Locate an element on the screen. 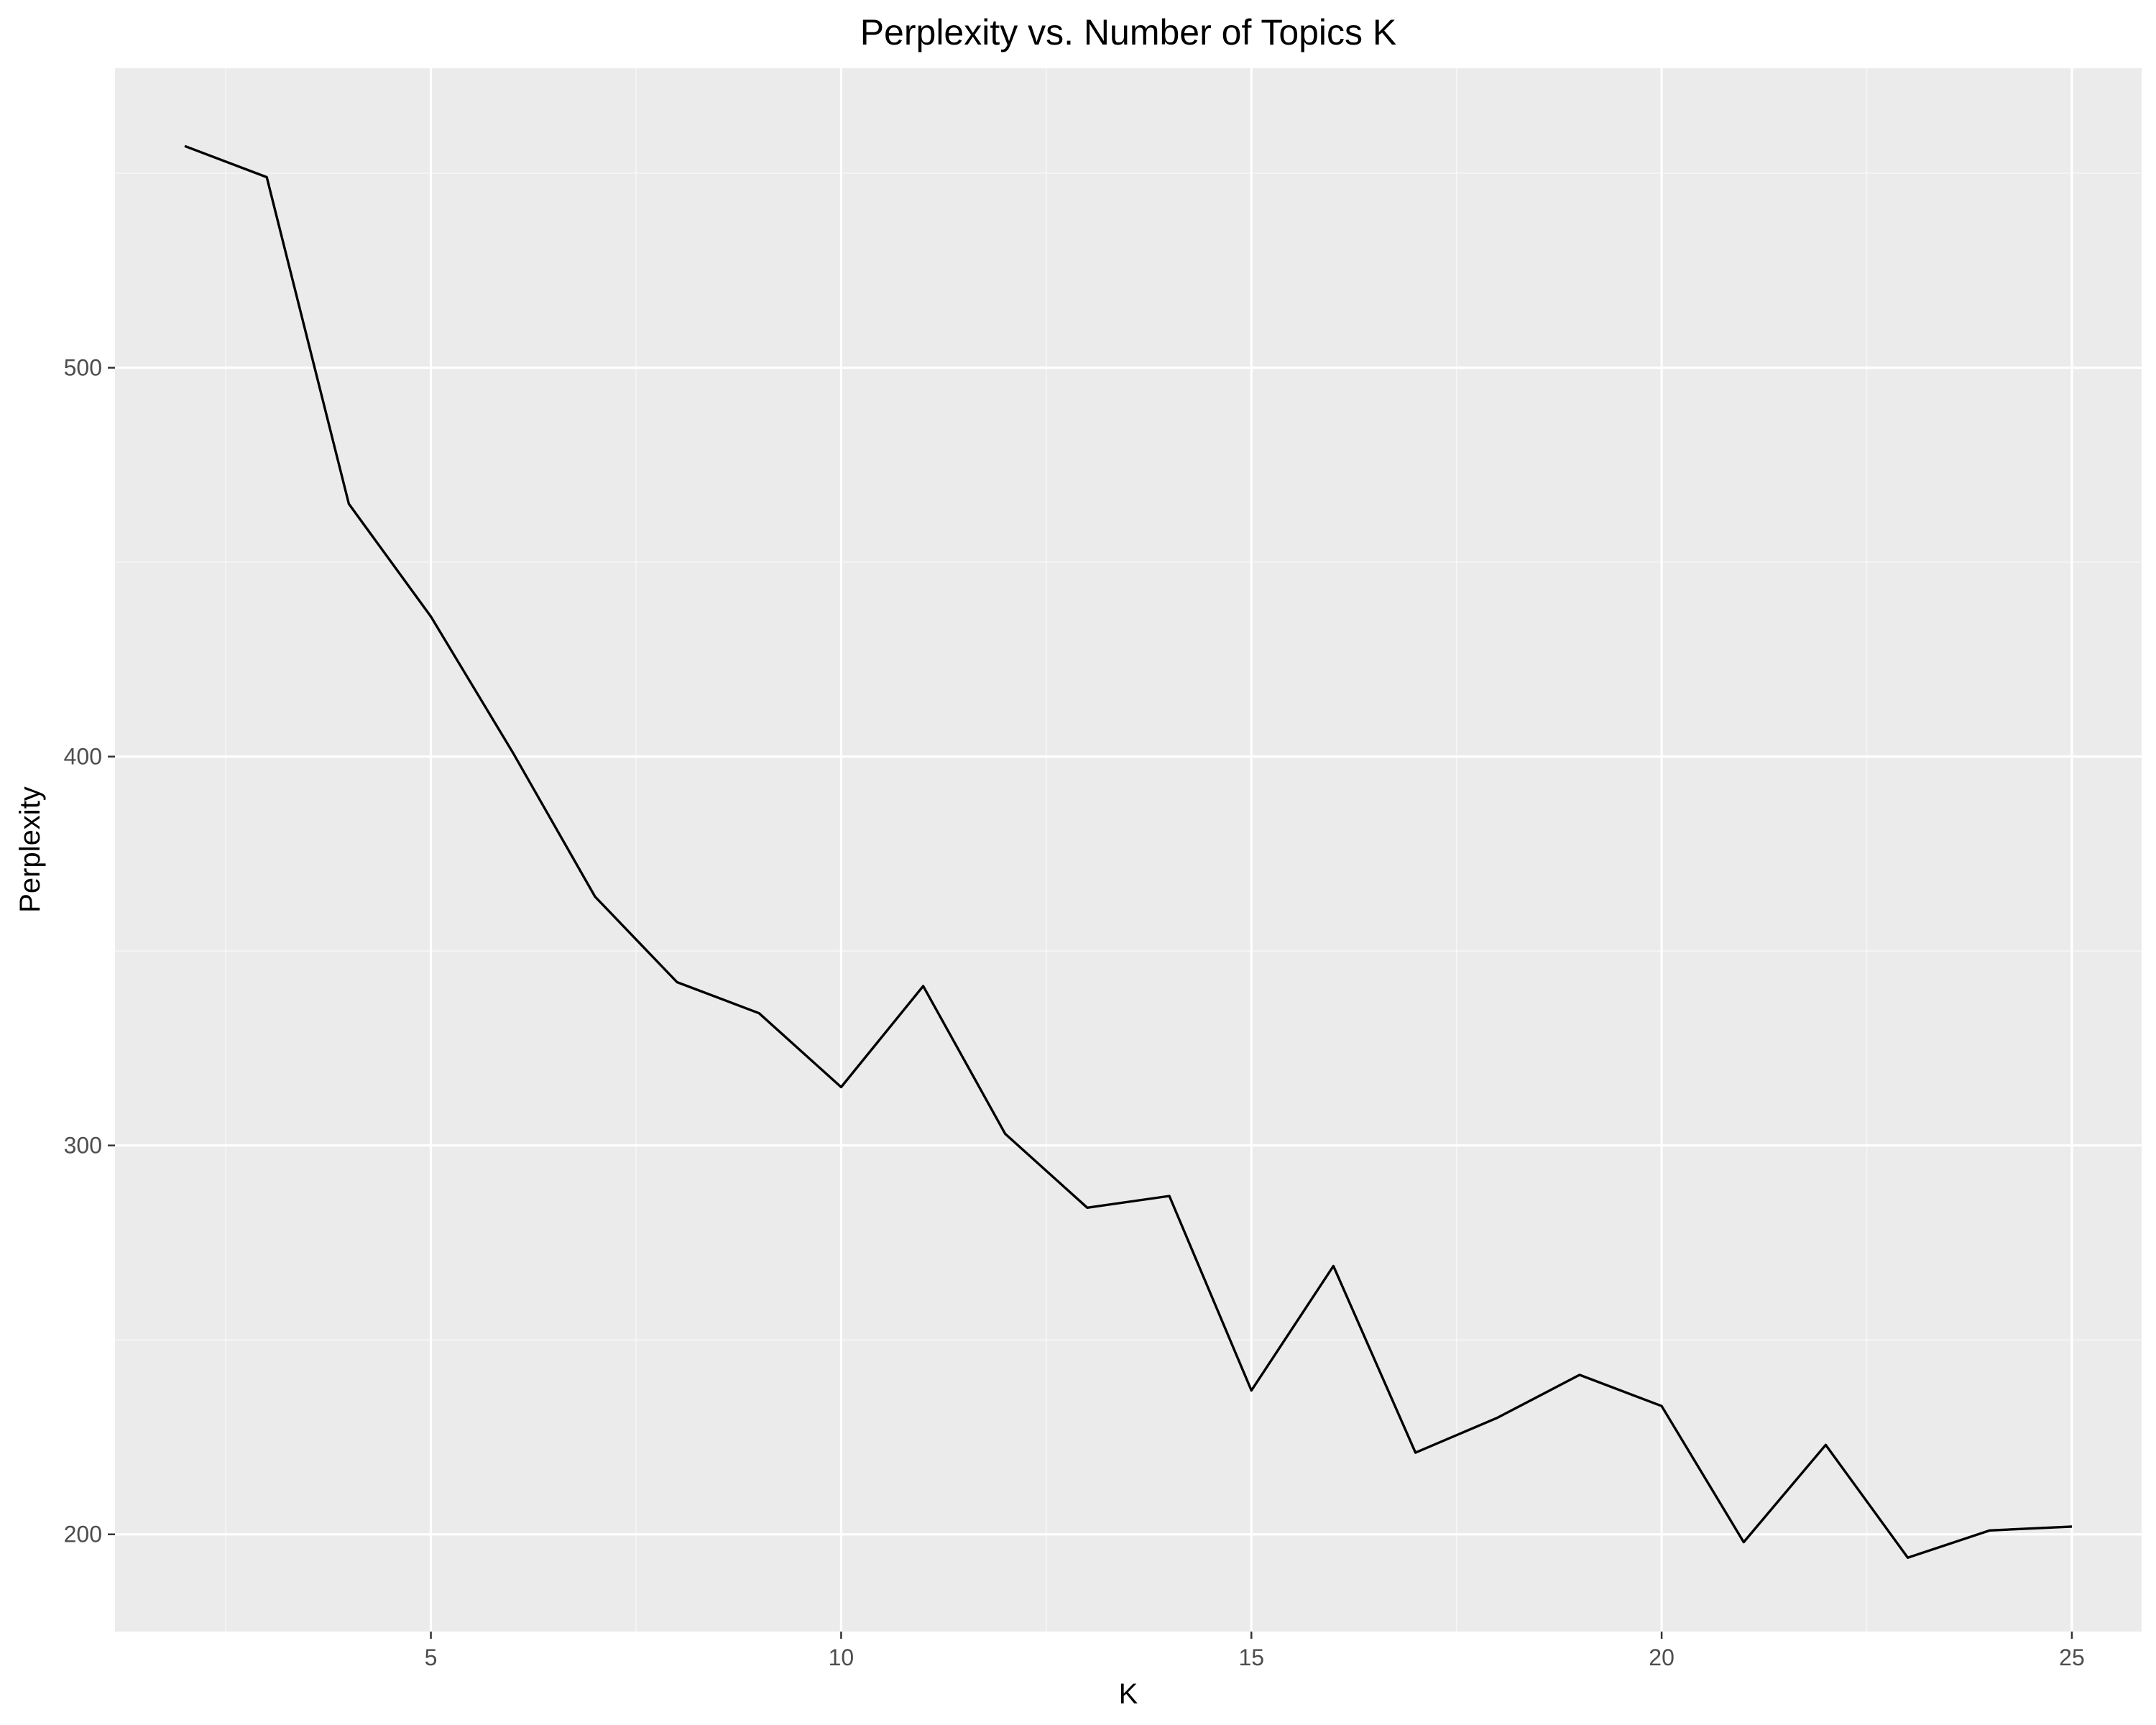 The height and width of the screenshot is (1725, 2156). x-tick-label: 25 is located at coordinates (2072, 1657).